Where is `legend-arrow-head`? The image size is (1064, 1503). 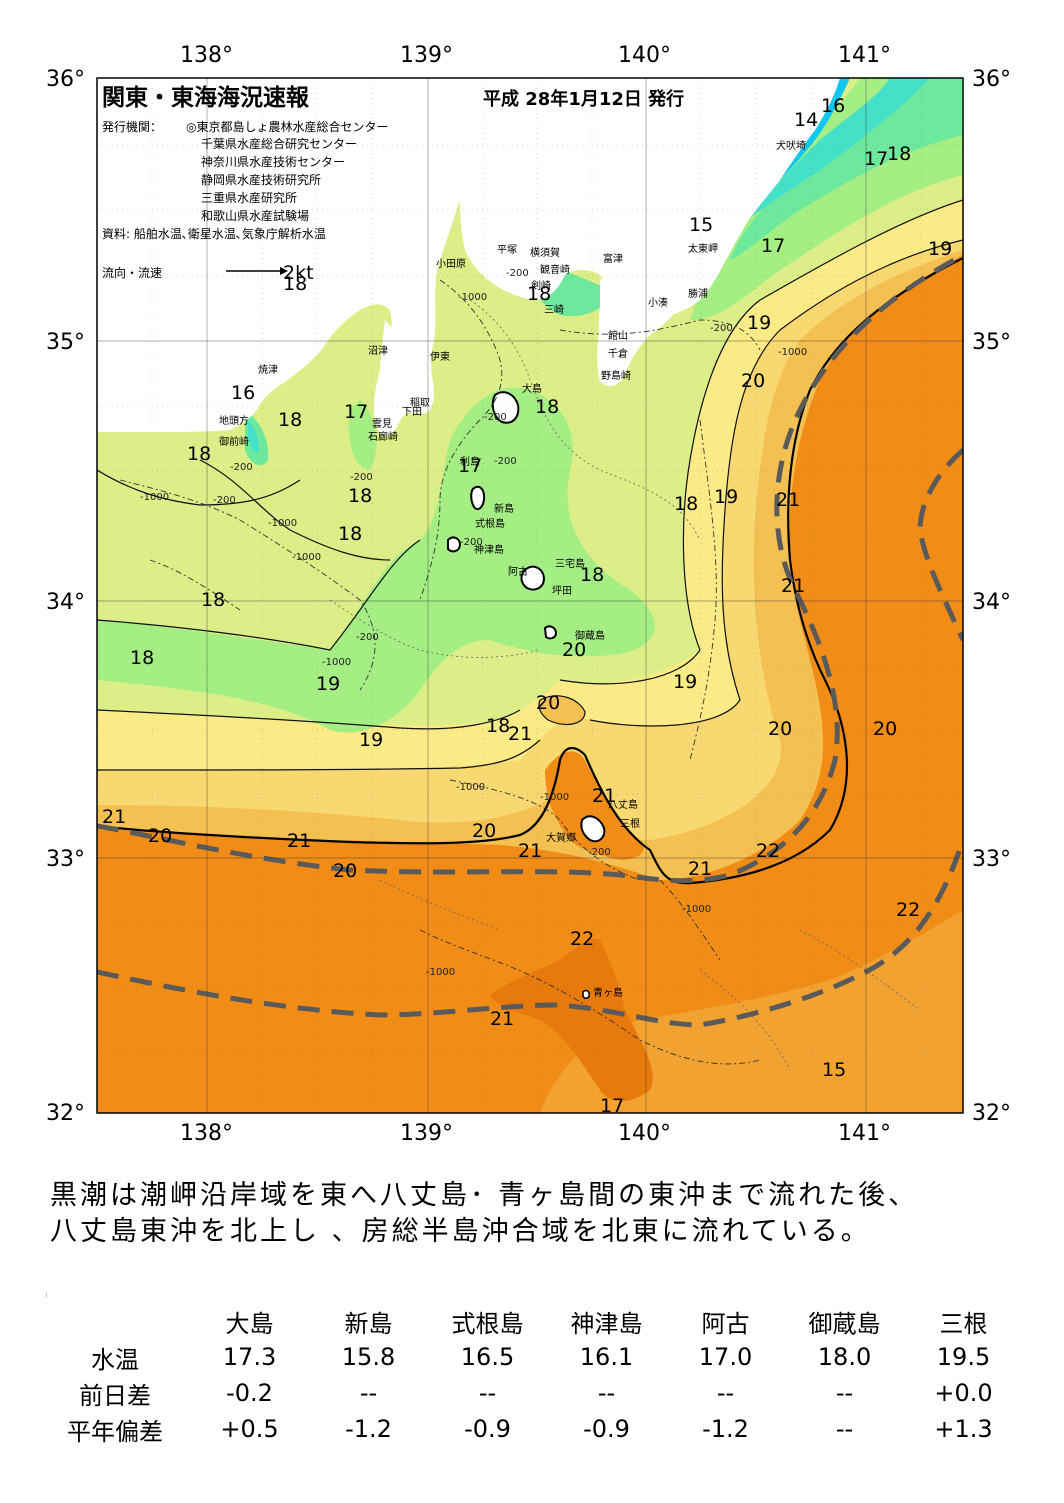
legend-arrow-head is located at coordinates (284, 271).